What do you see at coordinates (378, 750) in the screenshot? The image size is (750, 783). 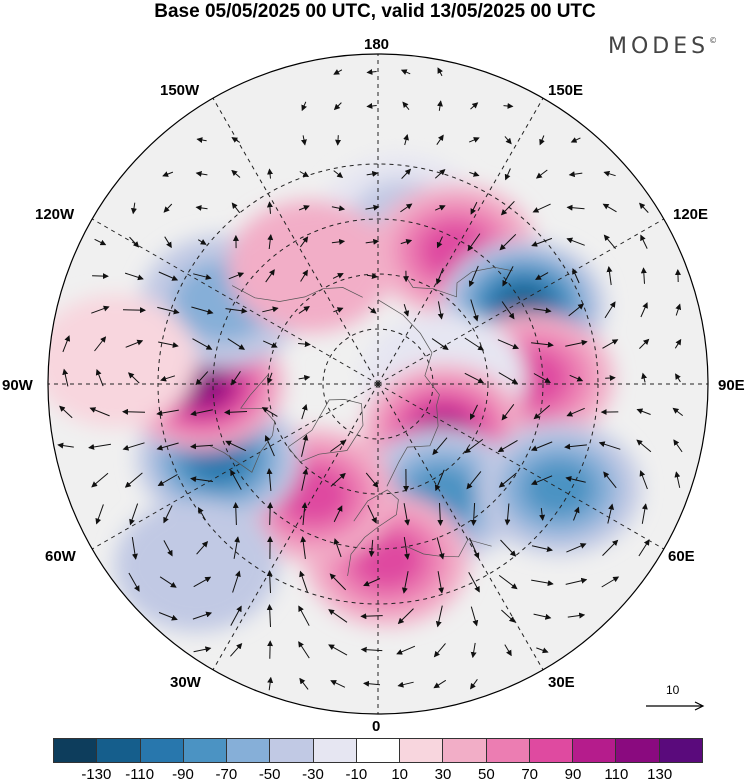 I see `colorbar` at bounding box center [378, 750].